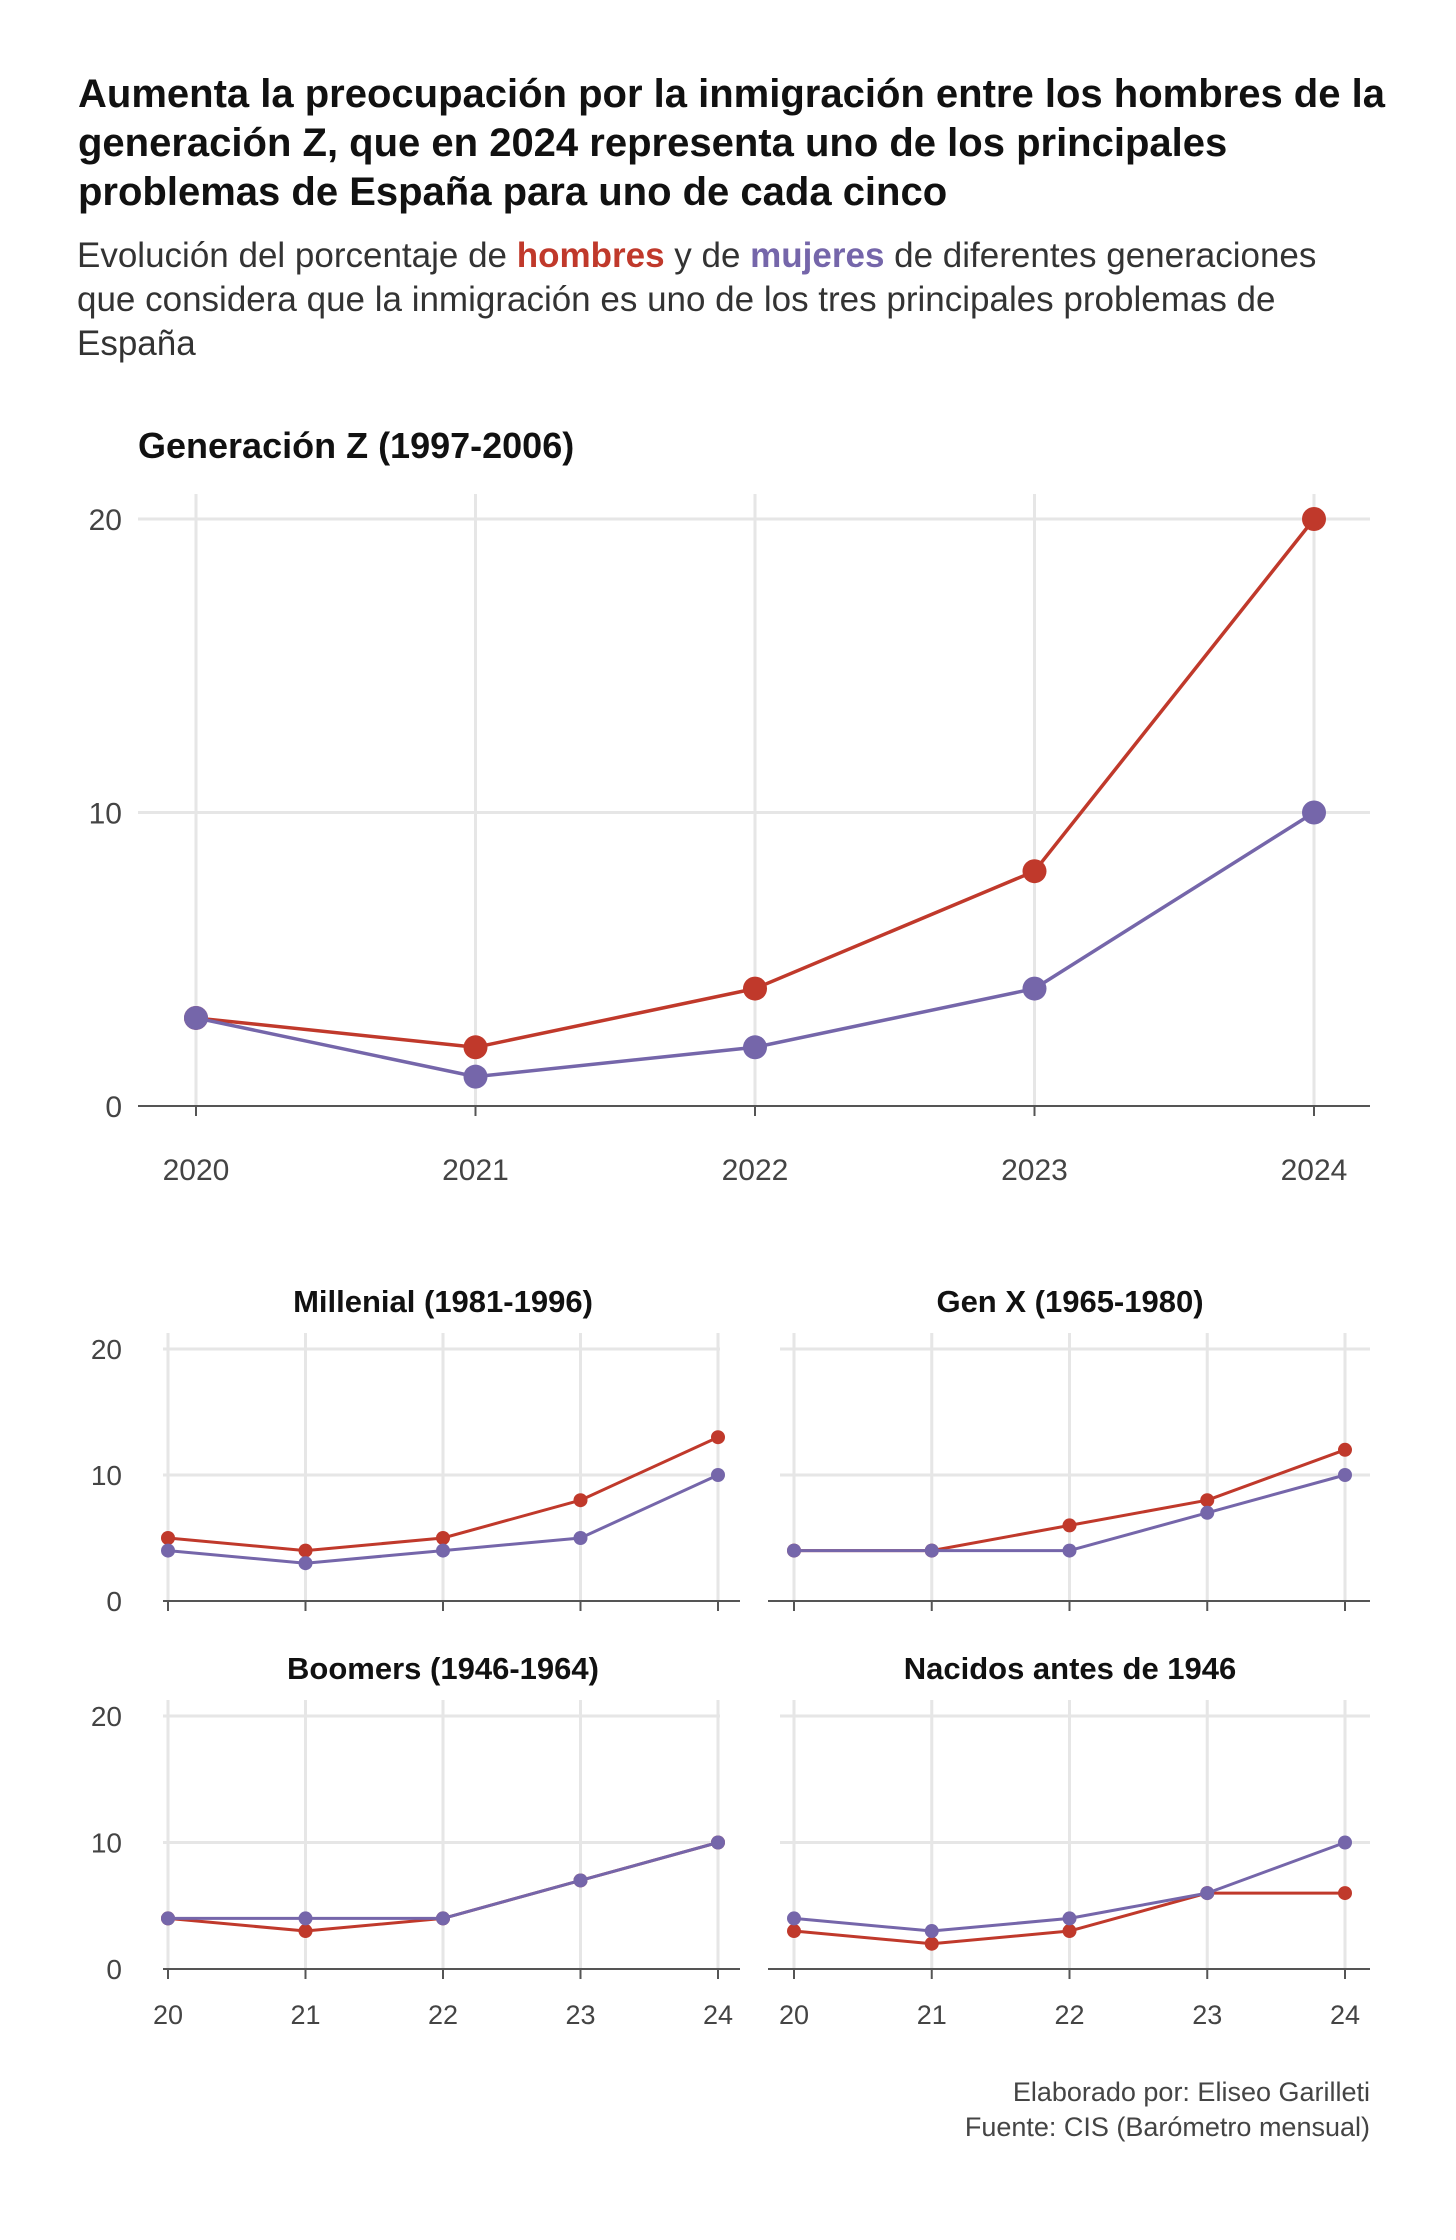  I want to click on x-tick-label: 2023, so click(1034, 1170).